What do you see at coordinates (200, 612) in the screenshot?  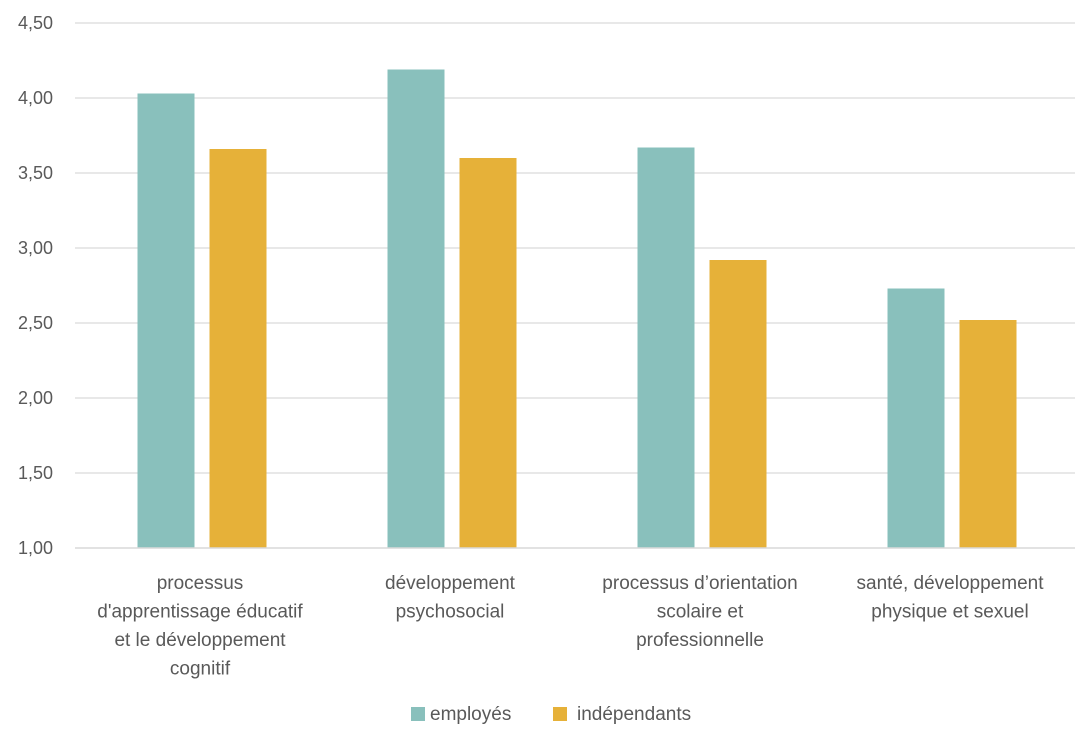 I see `x-category-label: d'apprentissage éducatif` at bounding box center [200, 612].